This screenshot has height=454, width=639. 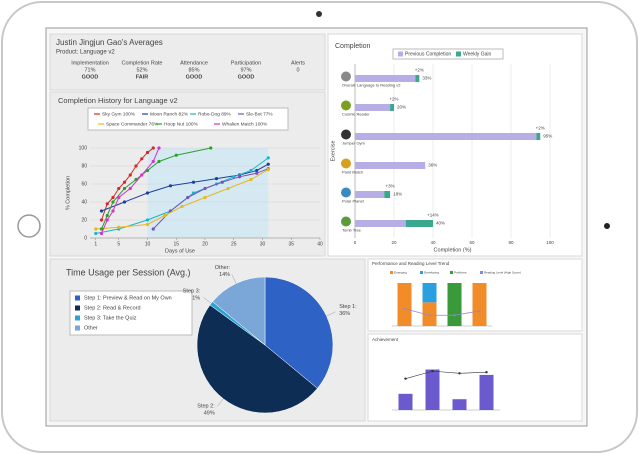 I want to click on series-line, so click(x=130, y=190).